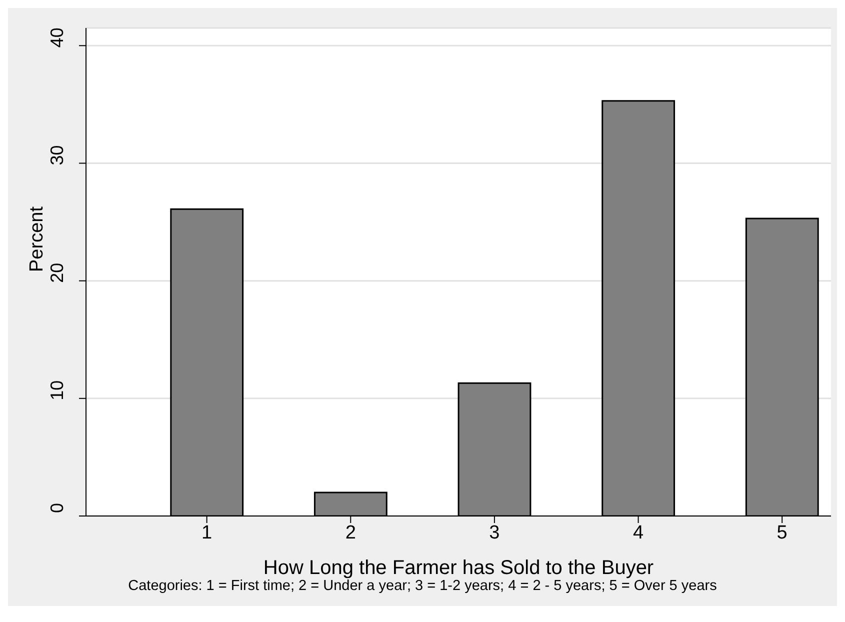  What do you see at coordinates (782, 533) in the screenshot?
I see `x-tick-label: 5` at bounding box center [782, 533].